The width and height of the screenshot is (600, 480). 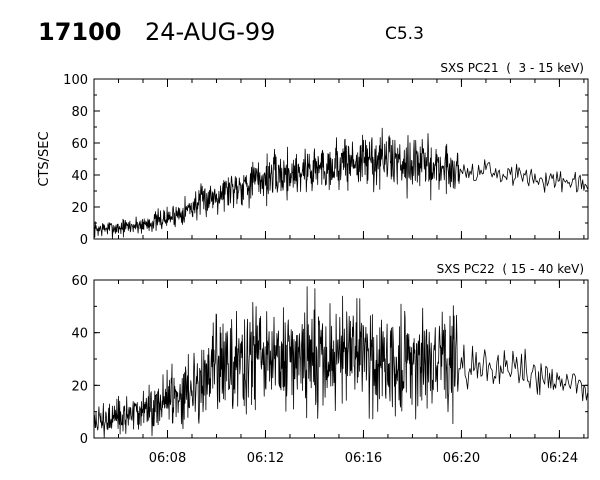 What do you see at coordinates (210, 32) in the screenshot?
I see `event-date: 24-AUG-99` at bounding box center [210, 32].